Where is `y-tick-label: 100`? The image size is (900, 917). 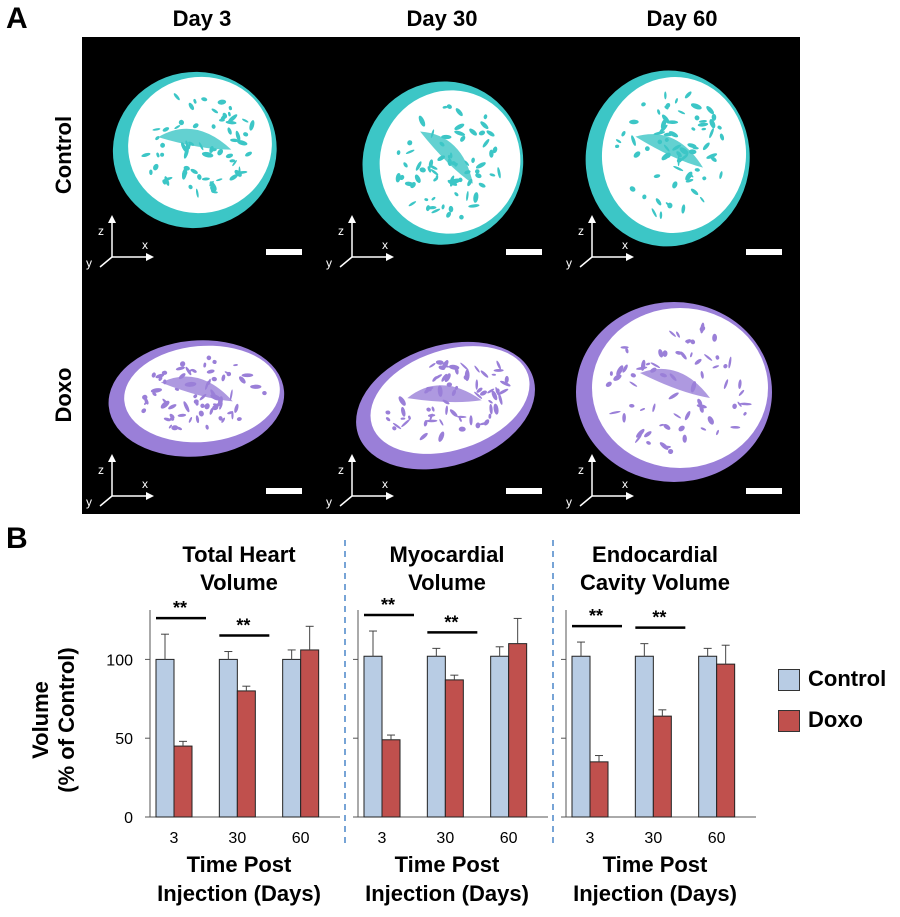 y-tick-label: 100 is located at coordinates (119, 660).